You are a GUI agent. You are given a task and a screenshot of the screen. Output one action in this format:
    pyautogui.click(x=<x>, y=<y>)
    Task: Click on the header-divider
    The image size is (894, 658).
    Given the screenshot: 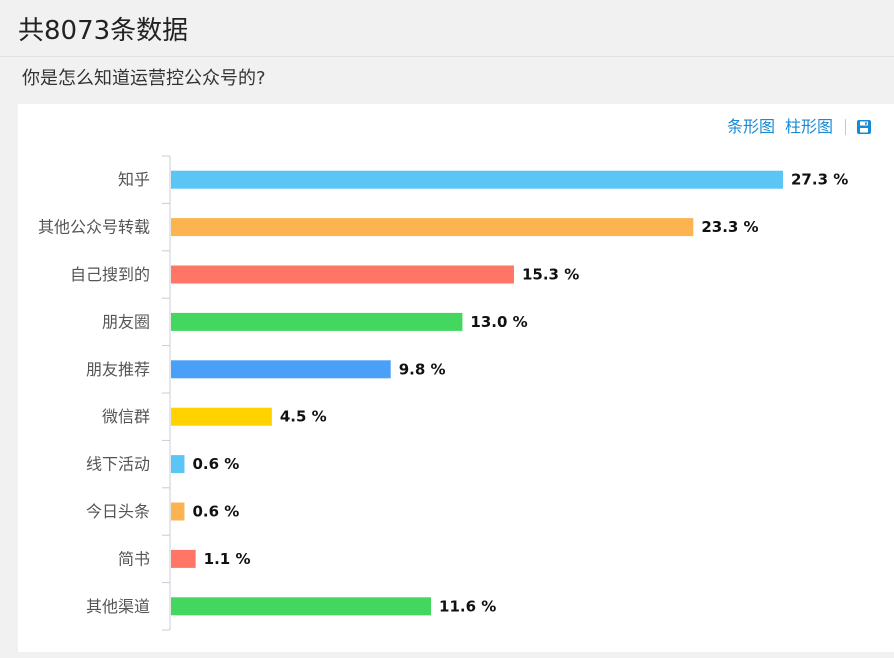 What is the action you would take?
    pyautogui.click(x=447, y=56)
    